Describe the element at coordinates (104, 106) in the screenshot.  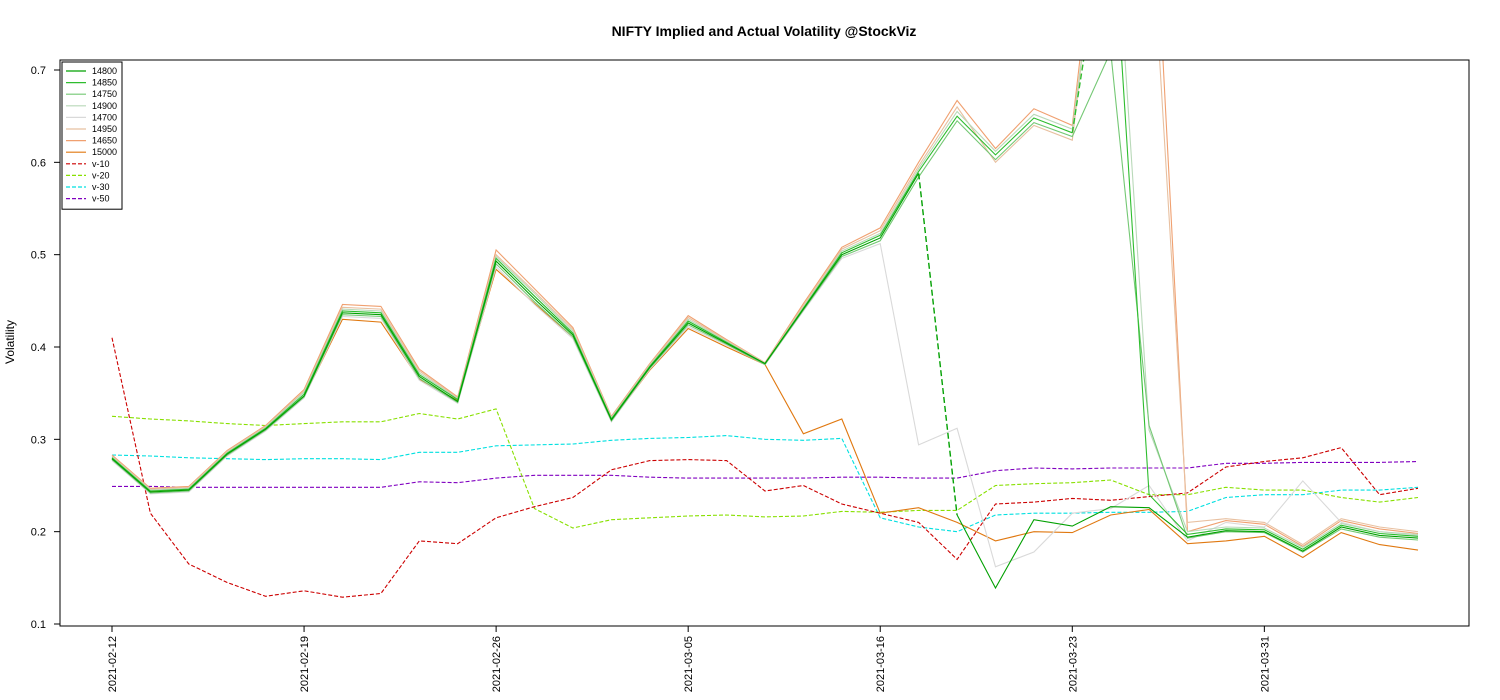
I see `legend-label: 14900` at that location.